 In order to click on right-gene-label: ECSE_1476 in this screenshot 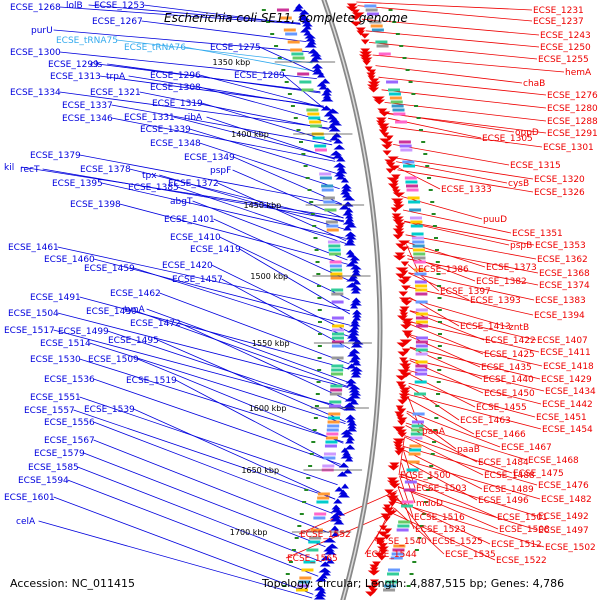, I will do `click(563, 486)`.